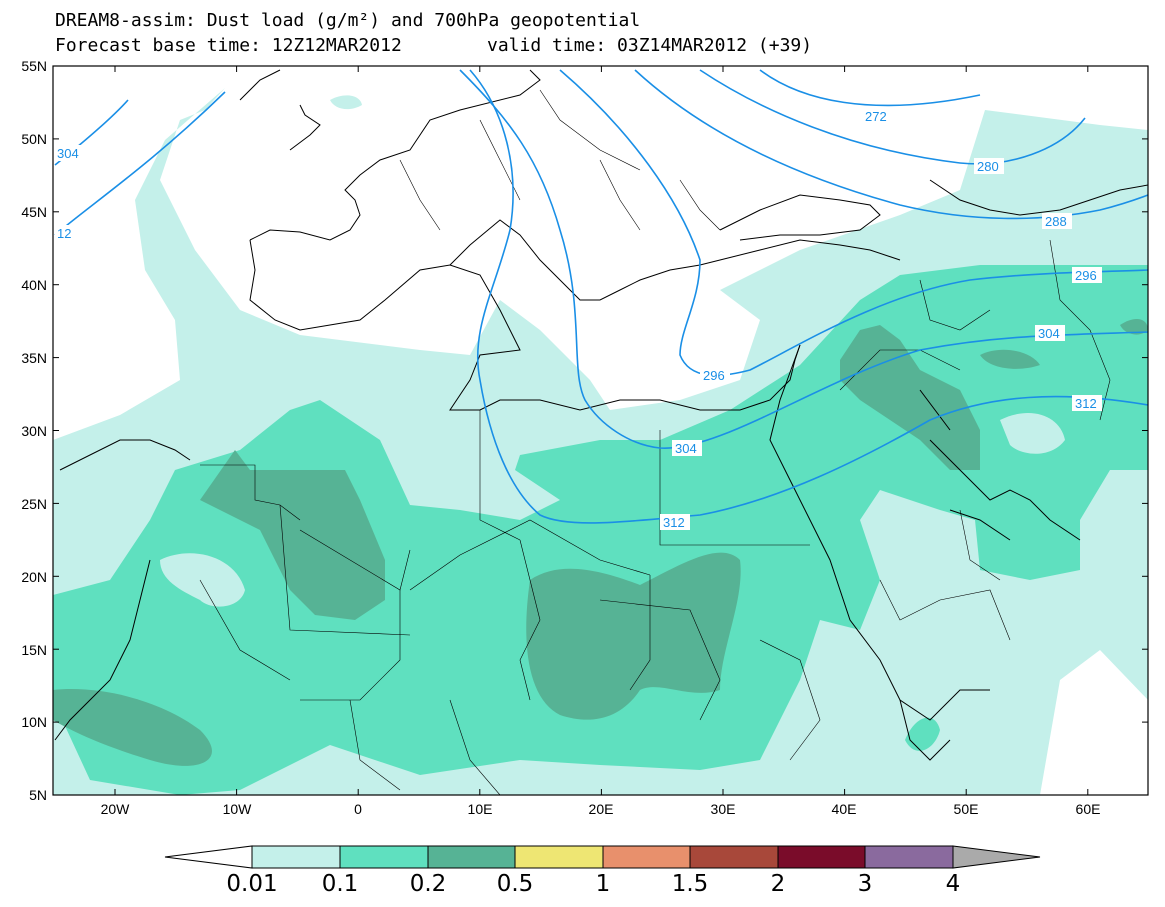 Image resolution: width=1165 pixels, height=907 pixels. What do you see at coordinates (228, 45) in the screenshot?
I see `forecast-base-time: Forecast base time: 12Z12MAR2012` at bounding box center [228, 45].